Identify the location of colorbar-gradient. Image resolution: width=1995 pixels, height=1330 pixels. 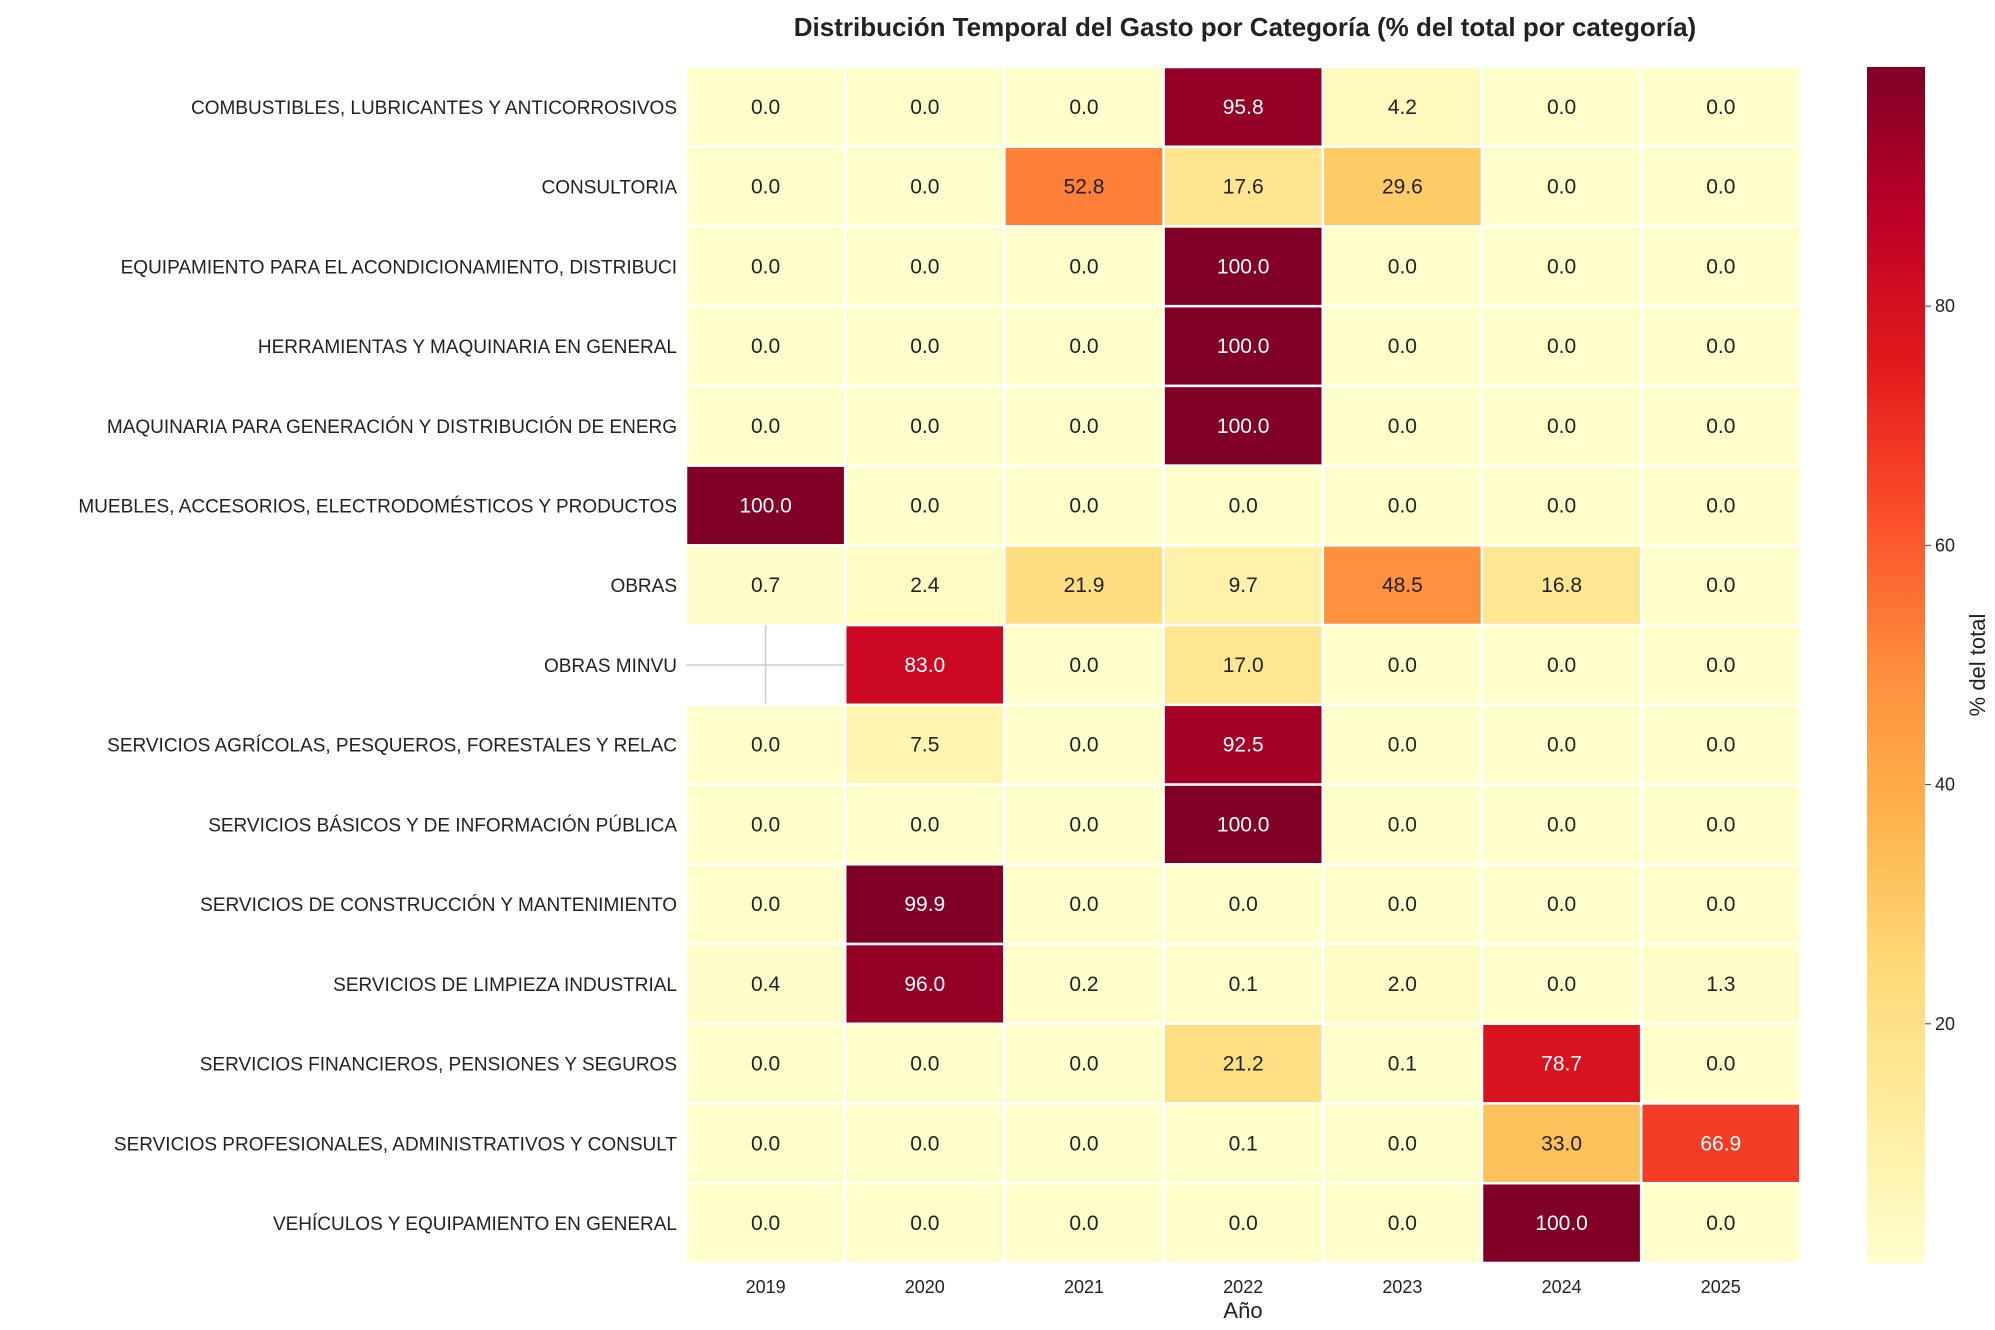
(1896, 665).